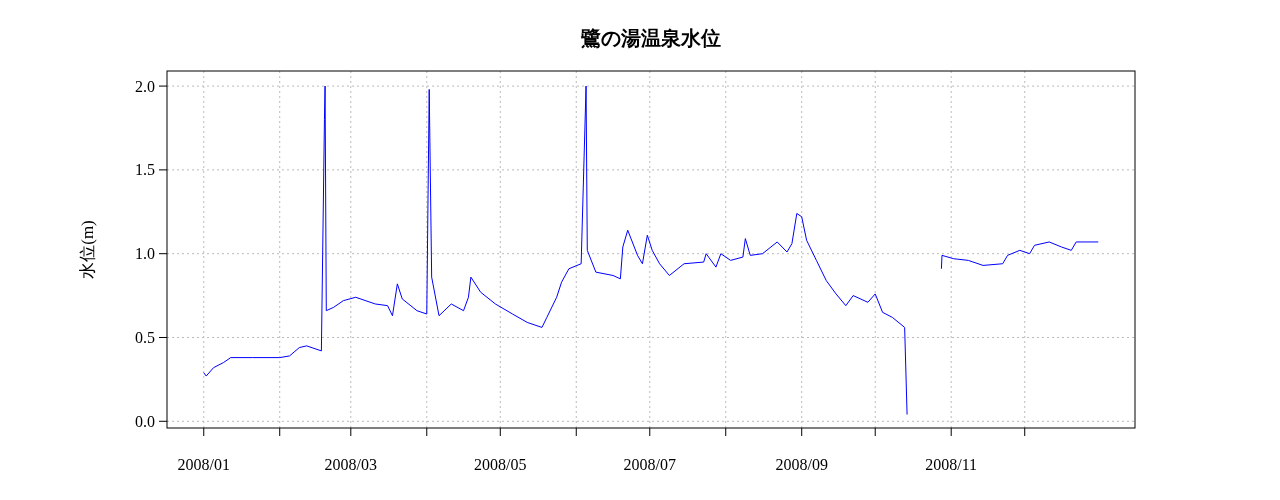 Image resolution: width=1280 pixels, height=500 pixels. I want to click on y-tick-label: 1.0, so click(145, 254).